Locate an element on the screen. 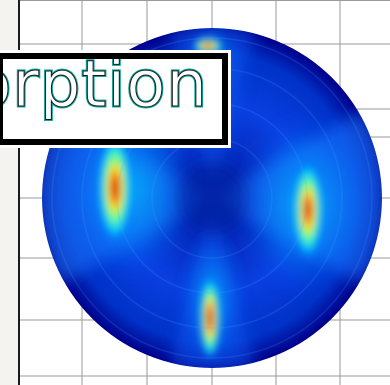  label-text-stroke: orption is located at coordinates (105, 90).